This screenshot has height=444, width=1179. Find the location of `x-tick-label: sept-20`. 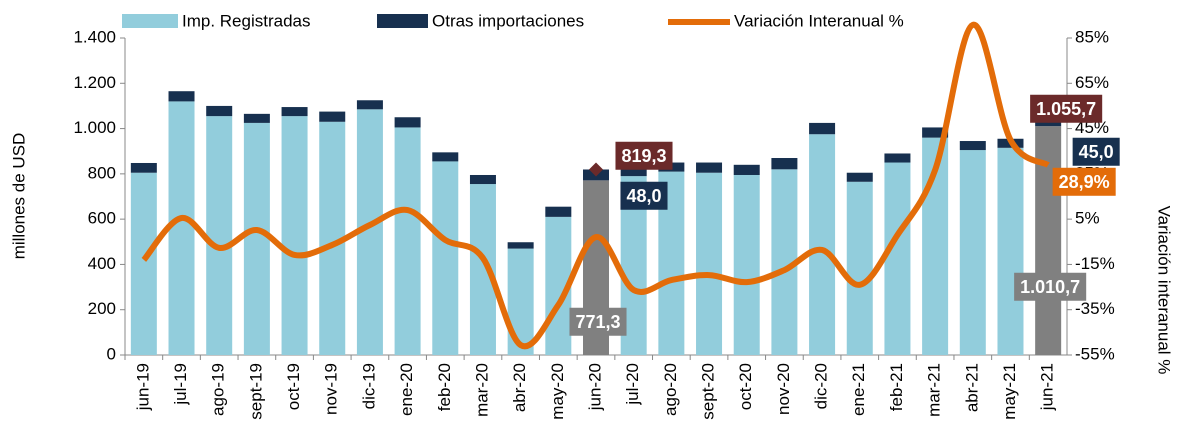

x-tick-label: sept-20 is located at coordinates (708, 391).